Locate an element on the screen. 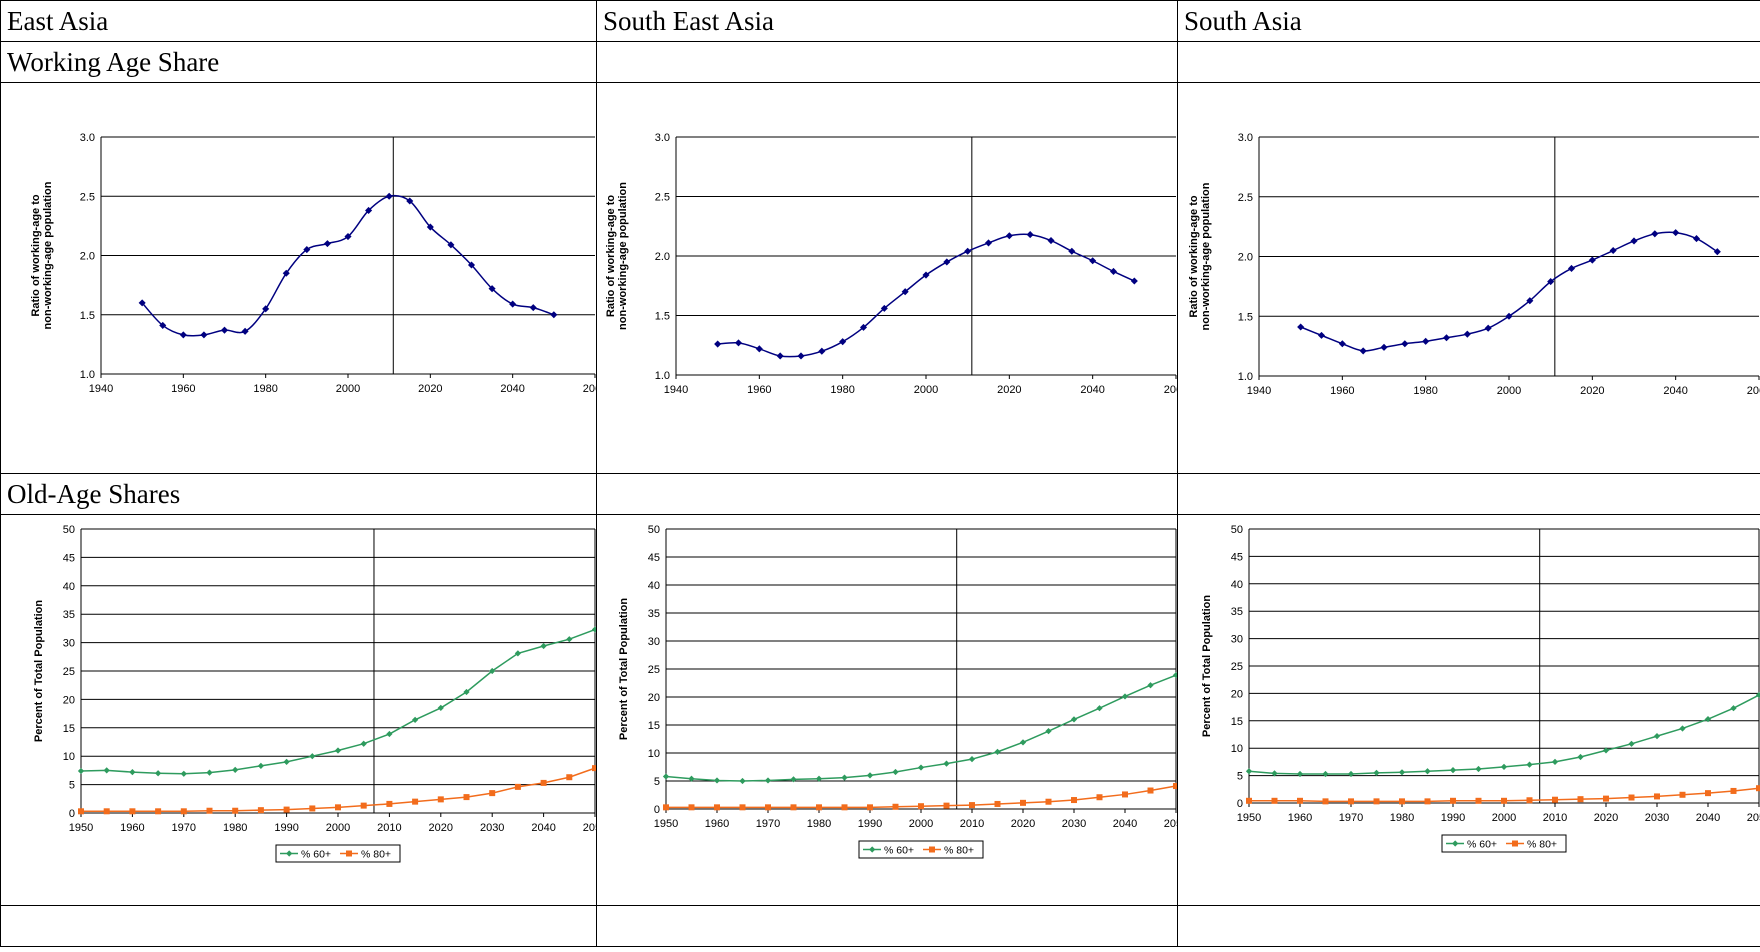 This screenshot has height=952, width=1760. y-tick-label: 3.0 is located at coordinates (87, 138).